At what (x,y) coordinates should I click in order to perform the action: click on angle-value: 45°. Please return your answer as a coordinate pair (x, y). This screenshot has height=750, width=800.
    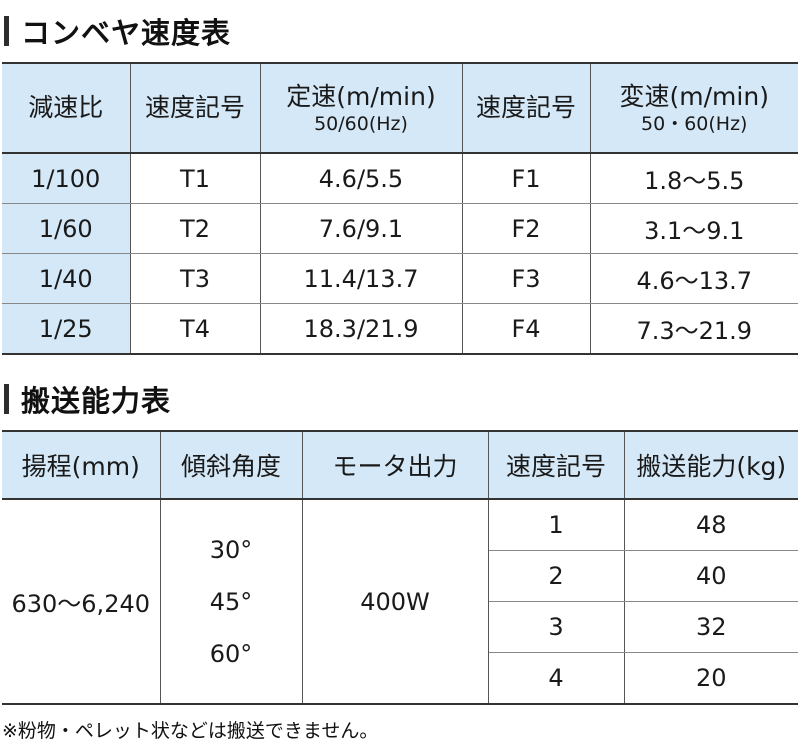
    Looking at the image, I should click on (231, 601).